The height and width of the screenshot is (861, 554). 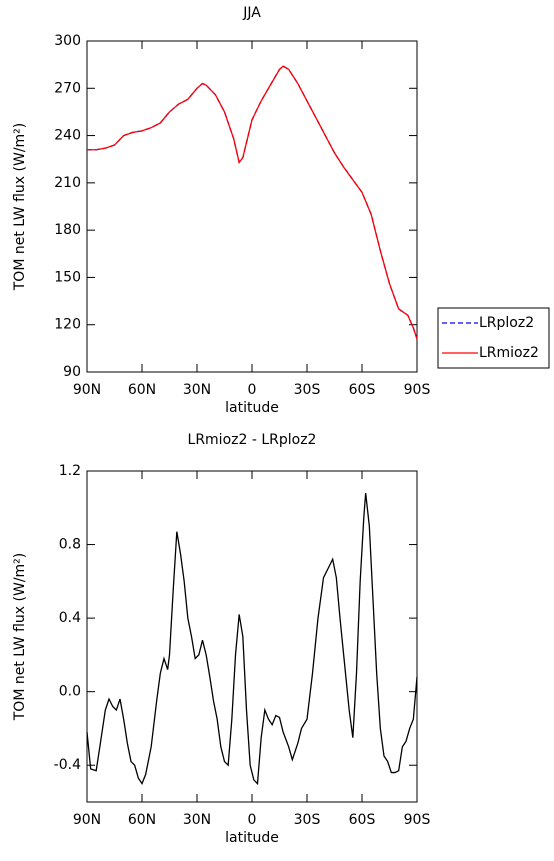 I want to click on y-tick-label: 180, so click(x=67, y=230).